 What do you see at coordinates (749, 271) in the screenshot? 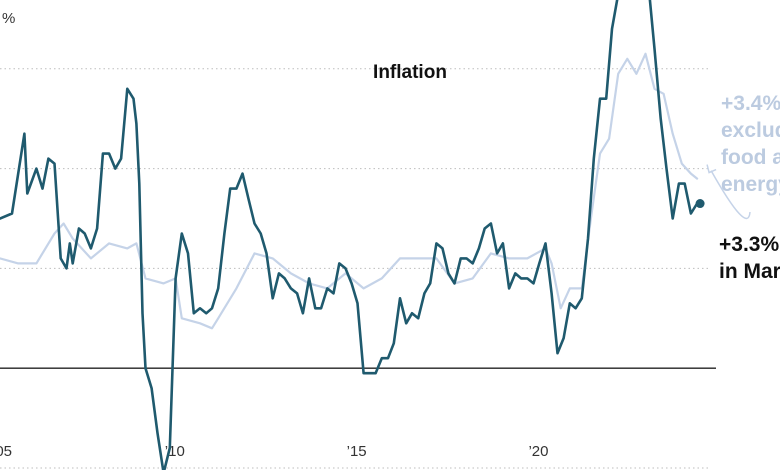
I see `headline-annotation-line: in March` at bounding box center [749, 271].